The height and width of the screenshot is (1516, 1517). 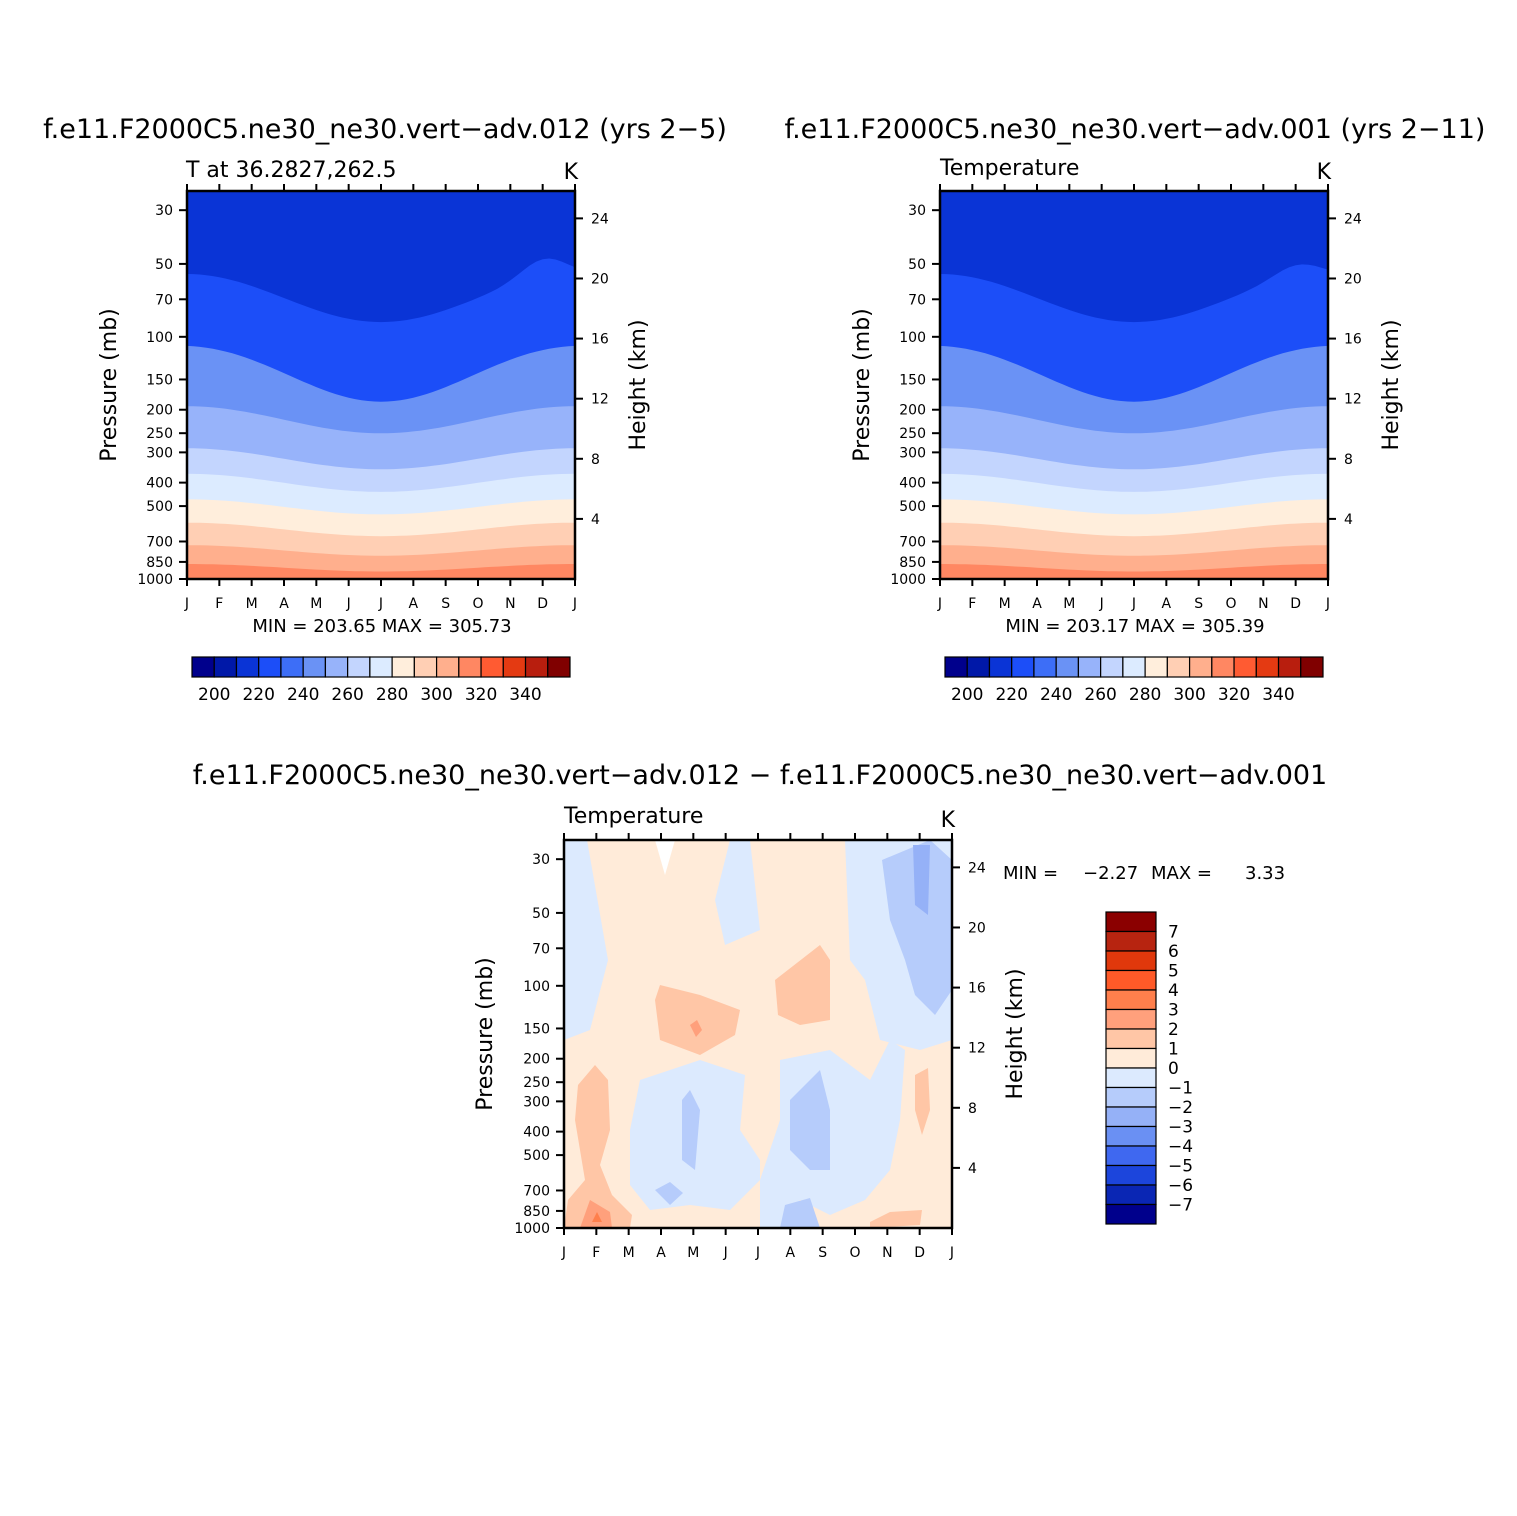 What do you see at coordinates (665, 857) in the screenshot?
I see `panel-3-region-zero-top` at bounding box center [665, 857].